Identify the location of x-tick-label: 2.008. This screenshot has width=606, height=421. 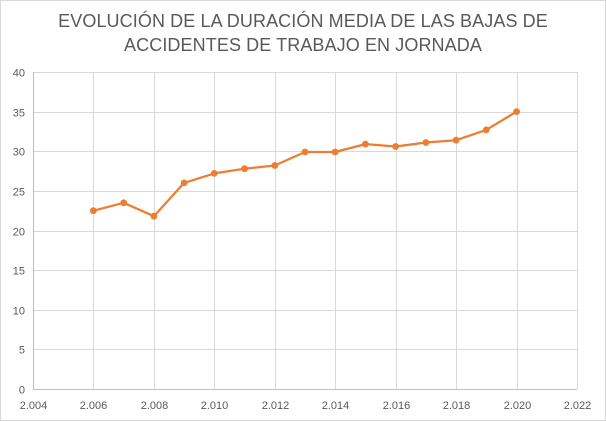
(155, 406).